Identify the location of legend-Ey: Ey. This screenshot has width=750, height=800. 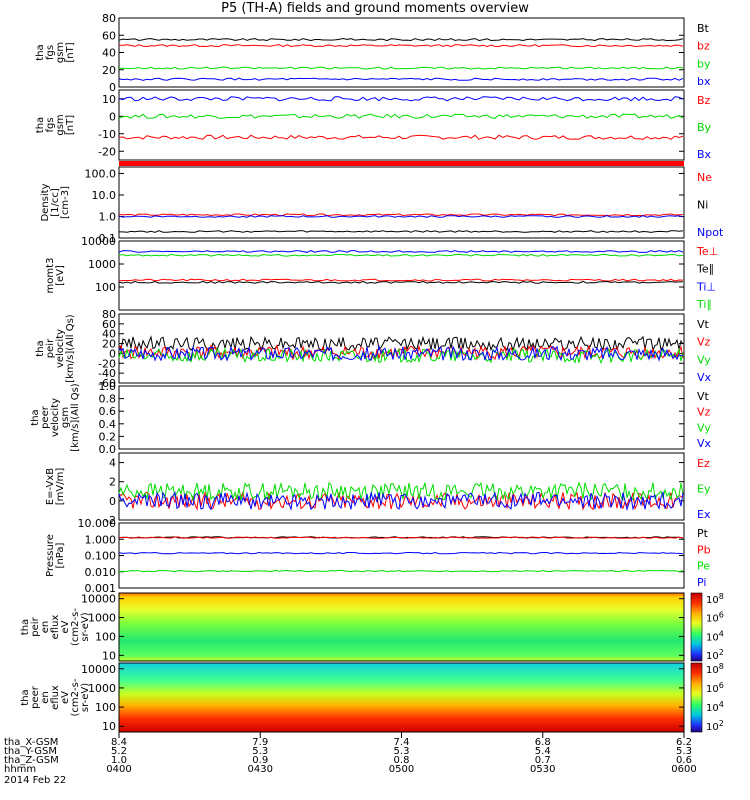
(704, 489).